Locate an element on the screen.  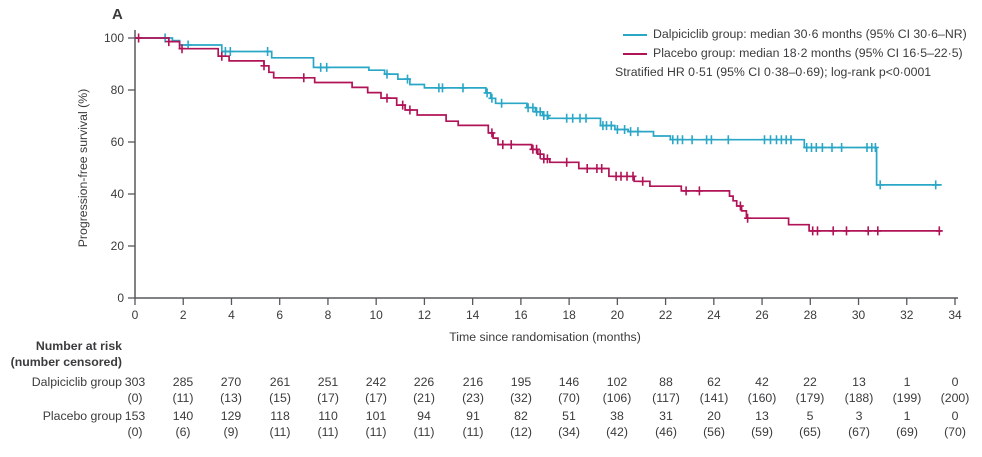
at-risk-count: 20 is located at coordinates (714, 416).